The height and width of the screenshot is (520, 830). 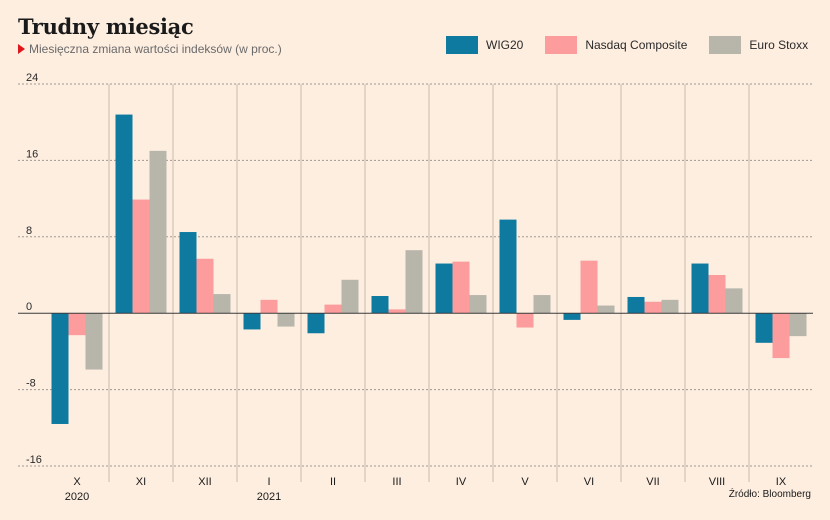 What do you see at coordinates (725, 45) in the screenshot?
I see `legend-swatch-eurostoxx` at bounding box center [725, 45].